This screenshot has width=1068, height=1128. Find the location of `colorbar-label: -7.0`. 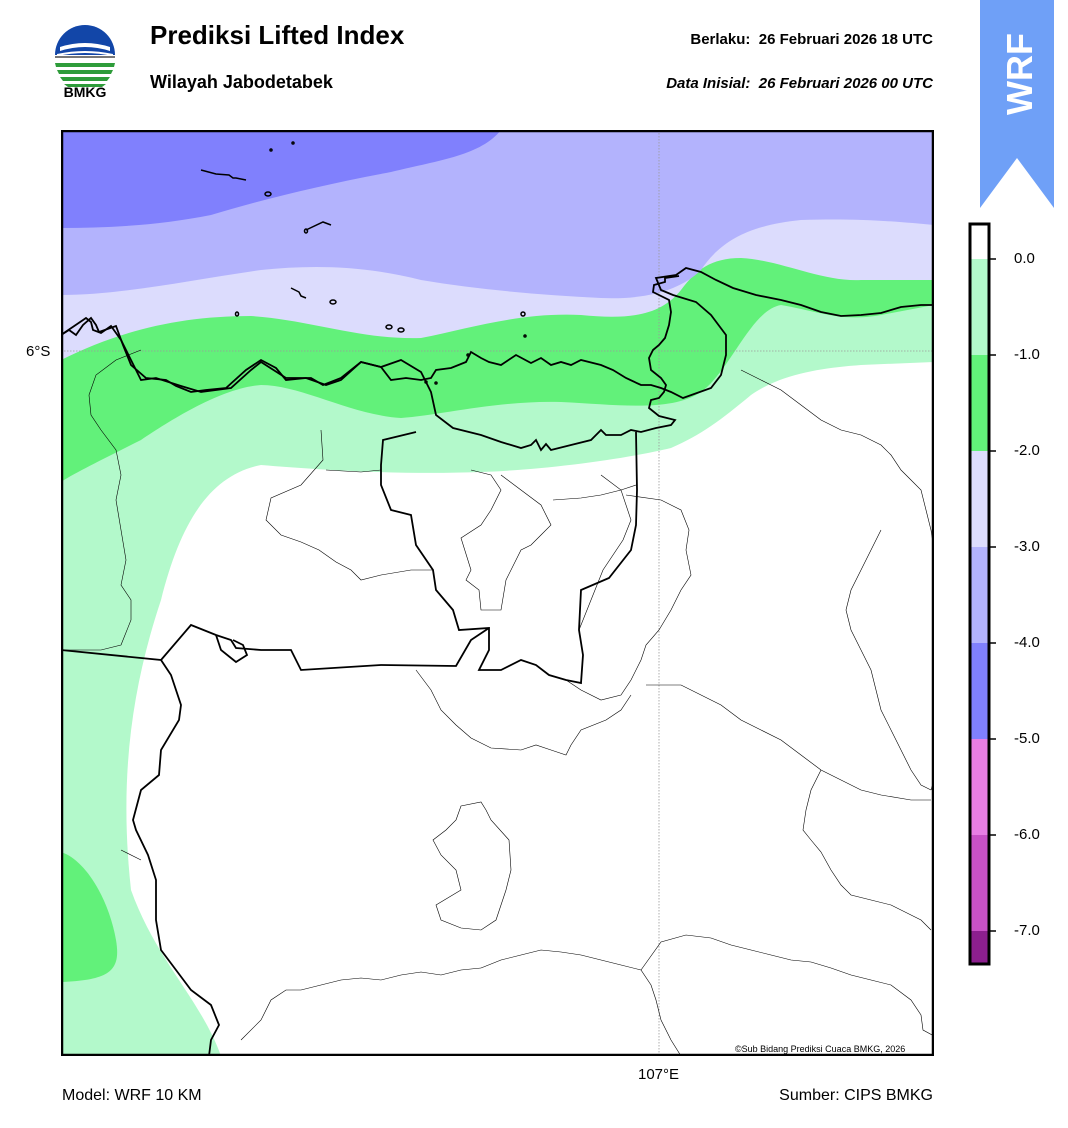

colorbar-label: -7.0 is located at coordinates (1027, 930).